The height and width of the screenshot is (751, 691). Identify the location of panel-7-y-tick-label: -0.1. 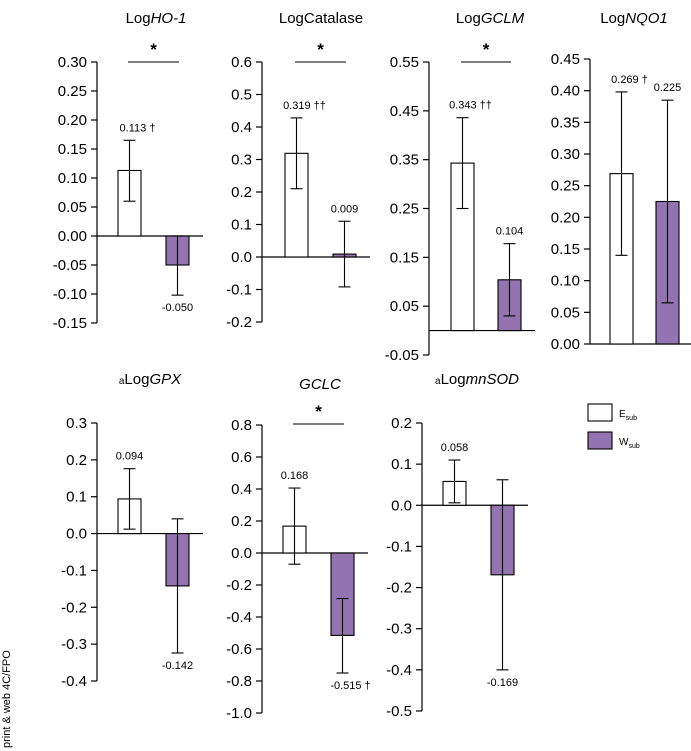
(399, 546).